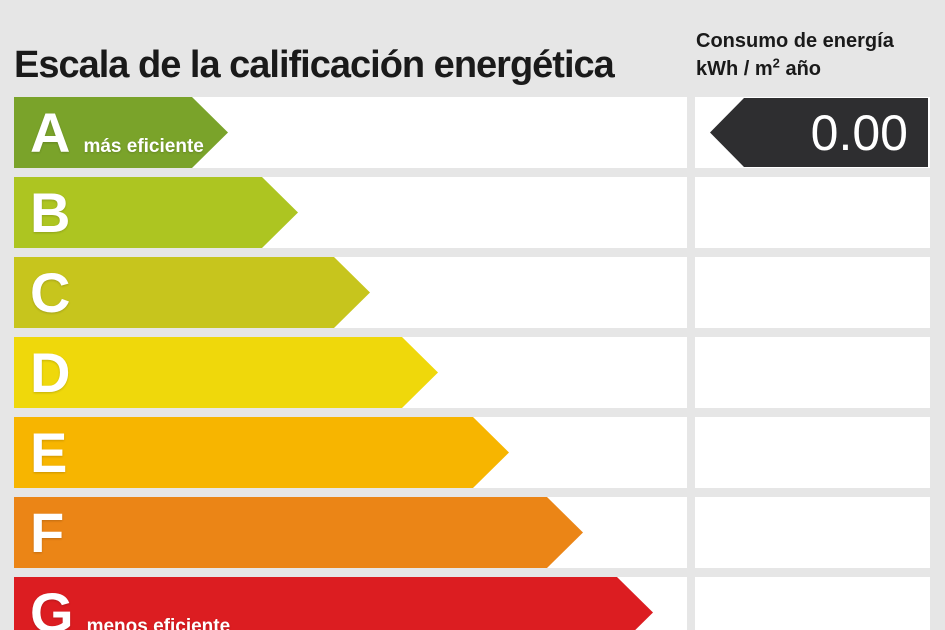 This screenshot has height=630, width=945. I want to click on value-cell-d, so click(812, 372).